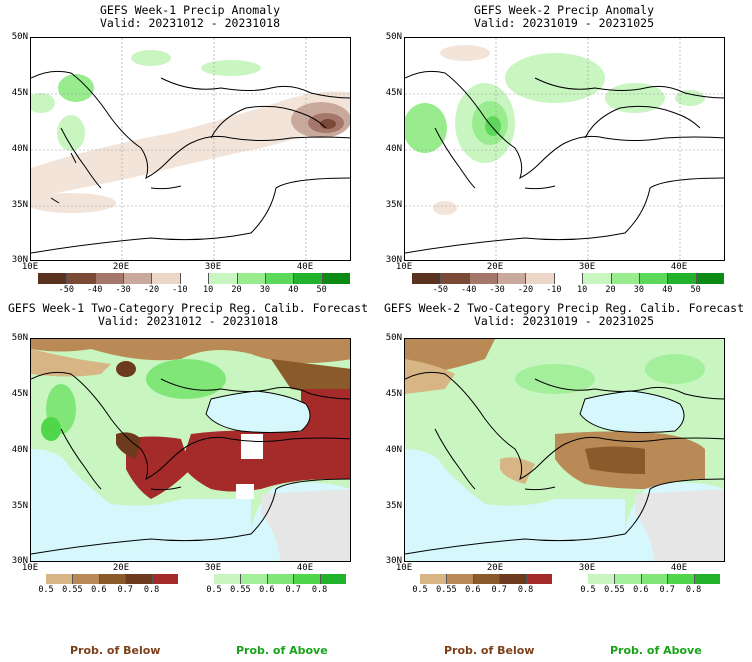  What do you see at coordinates (614, 590) in the screenshot?
I see `colorbar-tick-label: 0.55` at bounding box center [614, 590].